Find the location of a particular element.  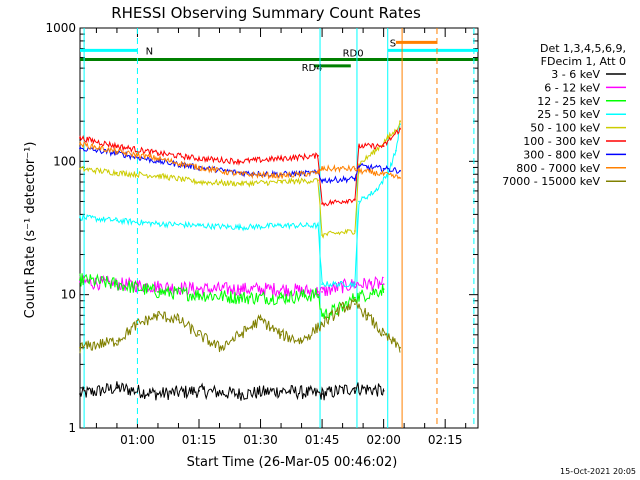

legend-entry: 12 - 25 keV is located at coordinates (568, 101).